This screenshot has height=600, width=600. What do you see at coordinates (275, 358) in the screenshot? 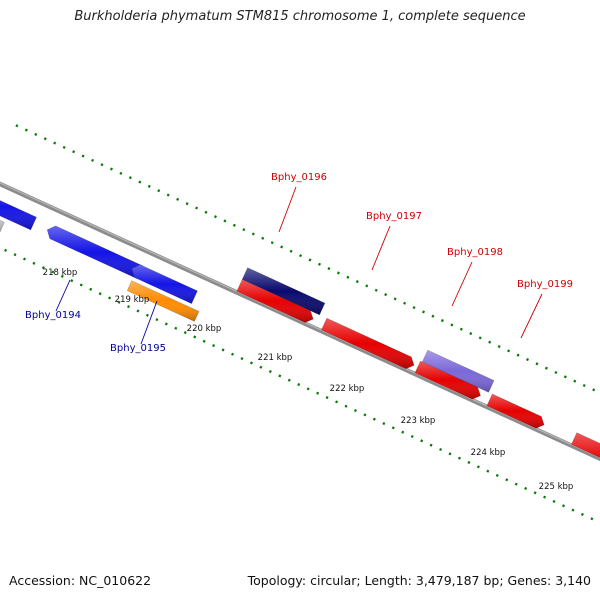
I see `scale-tick-label: 221 kbp` at bounding box center [275, 358].